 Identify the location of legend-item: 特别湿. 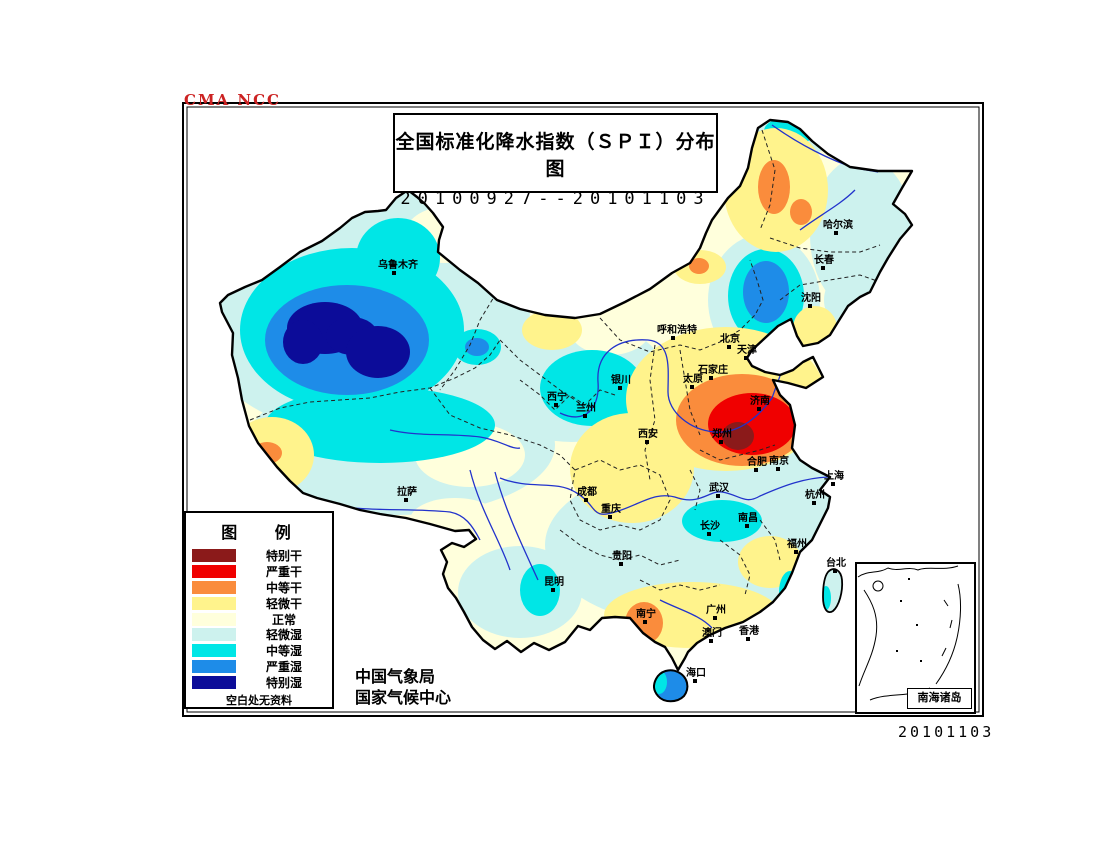
(259, 682).